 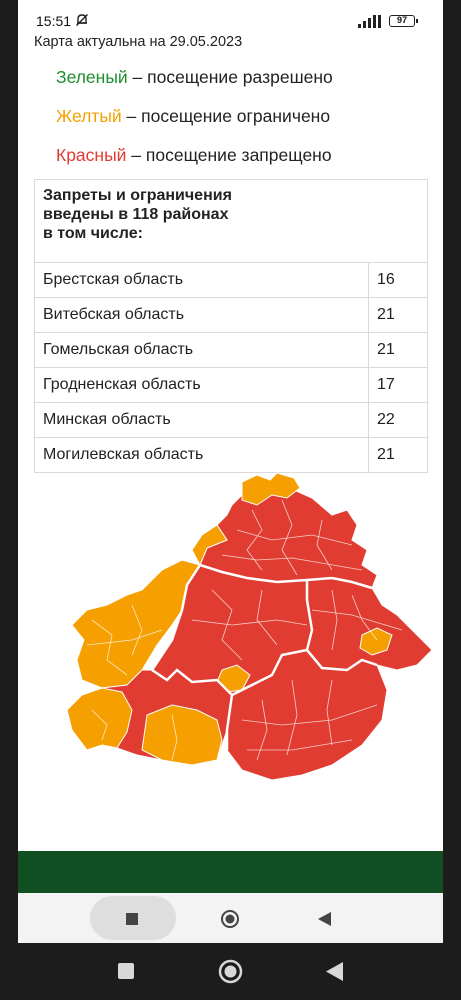 What do you see at coordinates (136, 214) in the screenshot?
I see `table-header-line: введены в 118 районах` at bounding box center [136, 214].